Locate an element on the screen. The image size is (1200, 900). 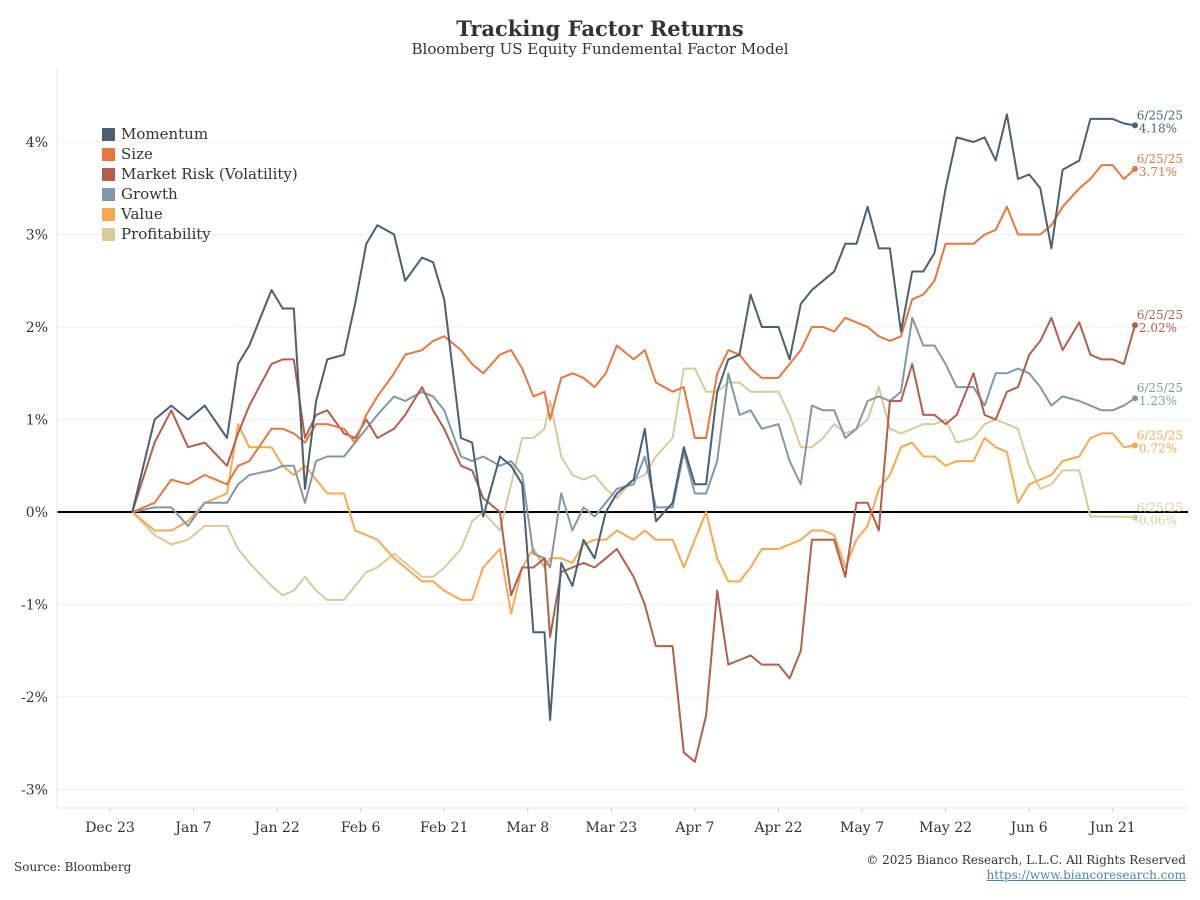
legend-label: Momentum is located at coordinates (165, 134).